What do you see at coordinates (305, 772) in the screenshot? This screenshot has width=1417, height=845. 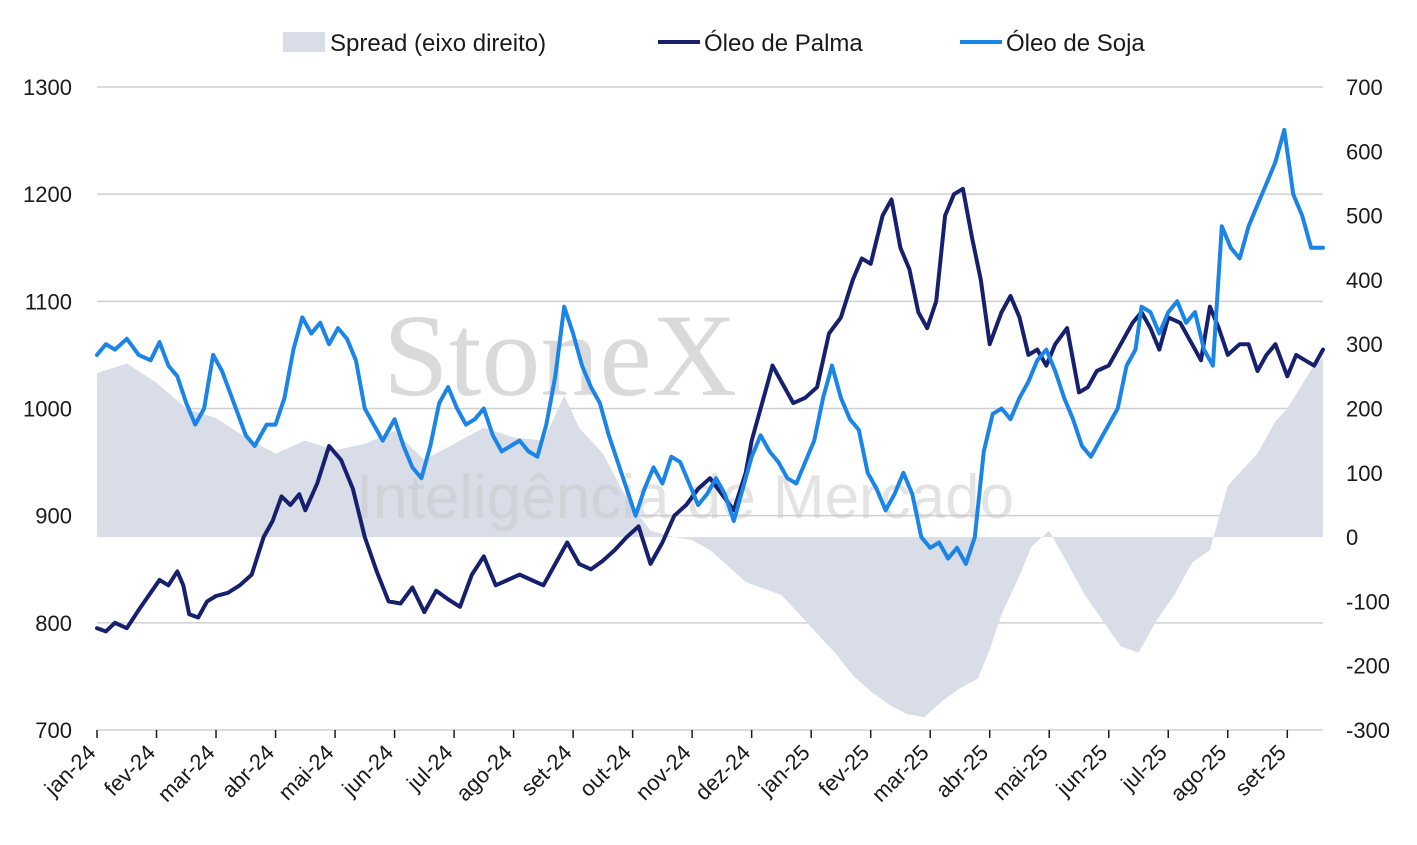 I see `x-tick-label: mai-24` at bounding box center [305, 772].